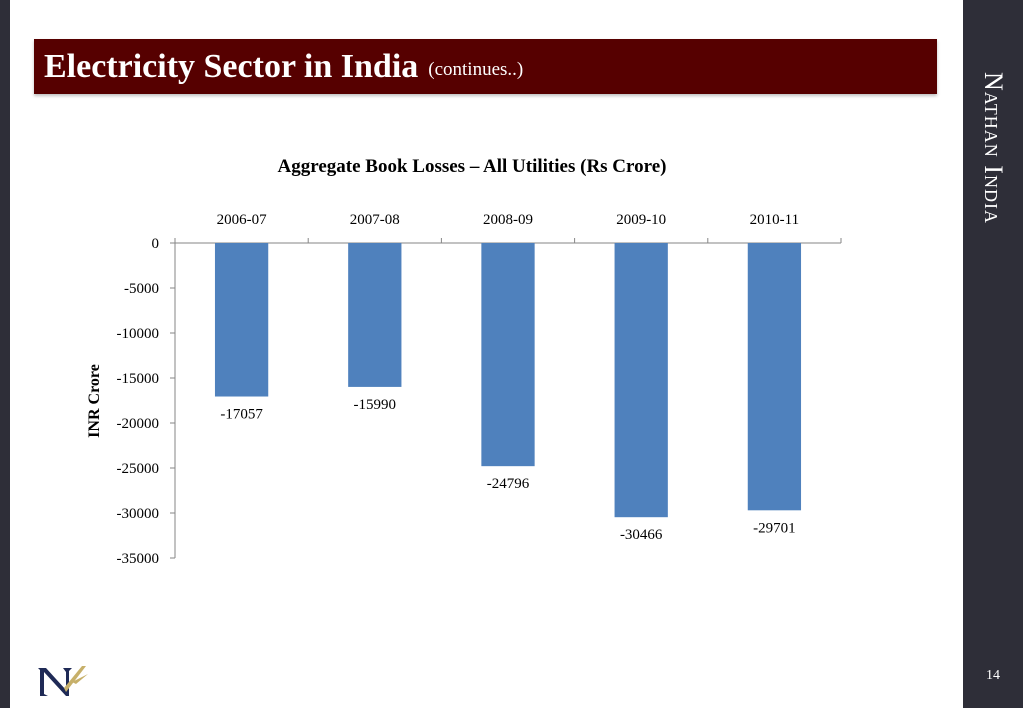 This screenshot has height=708, width=1023. Describe the element at coordinates (375, 405) in the screenshot. I see `data-label: -15990` at that location.